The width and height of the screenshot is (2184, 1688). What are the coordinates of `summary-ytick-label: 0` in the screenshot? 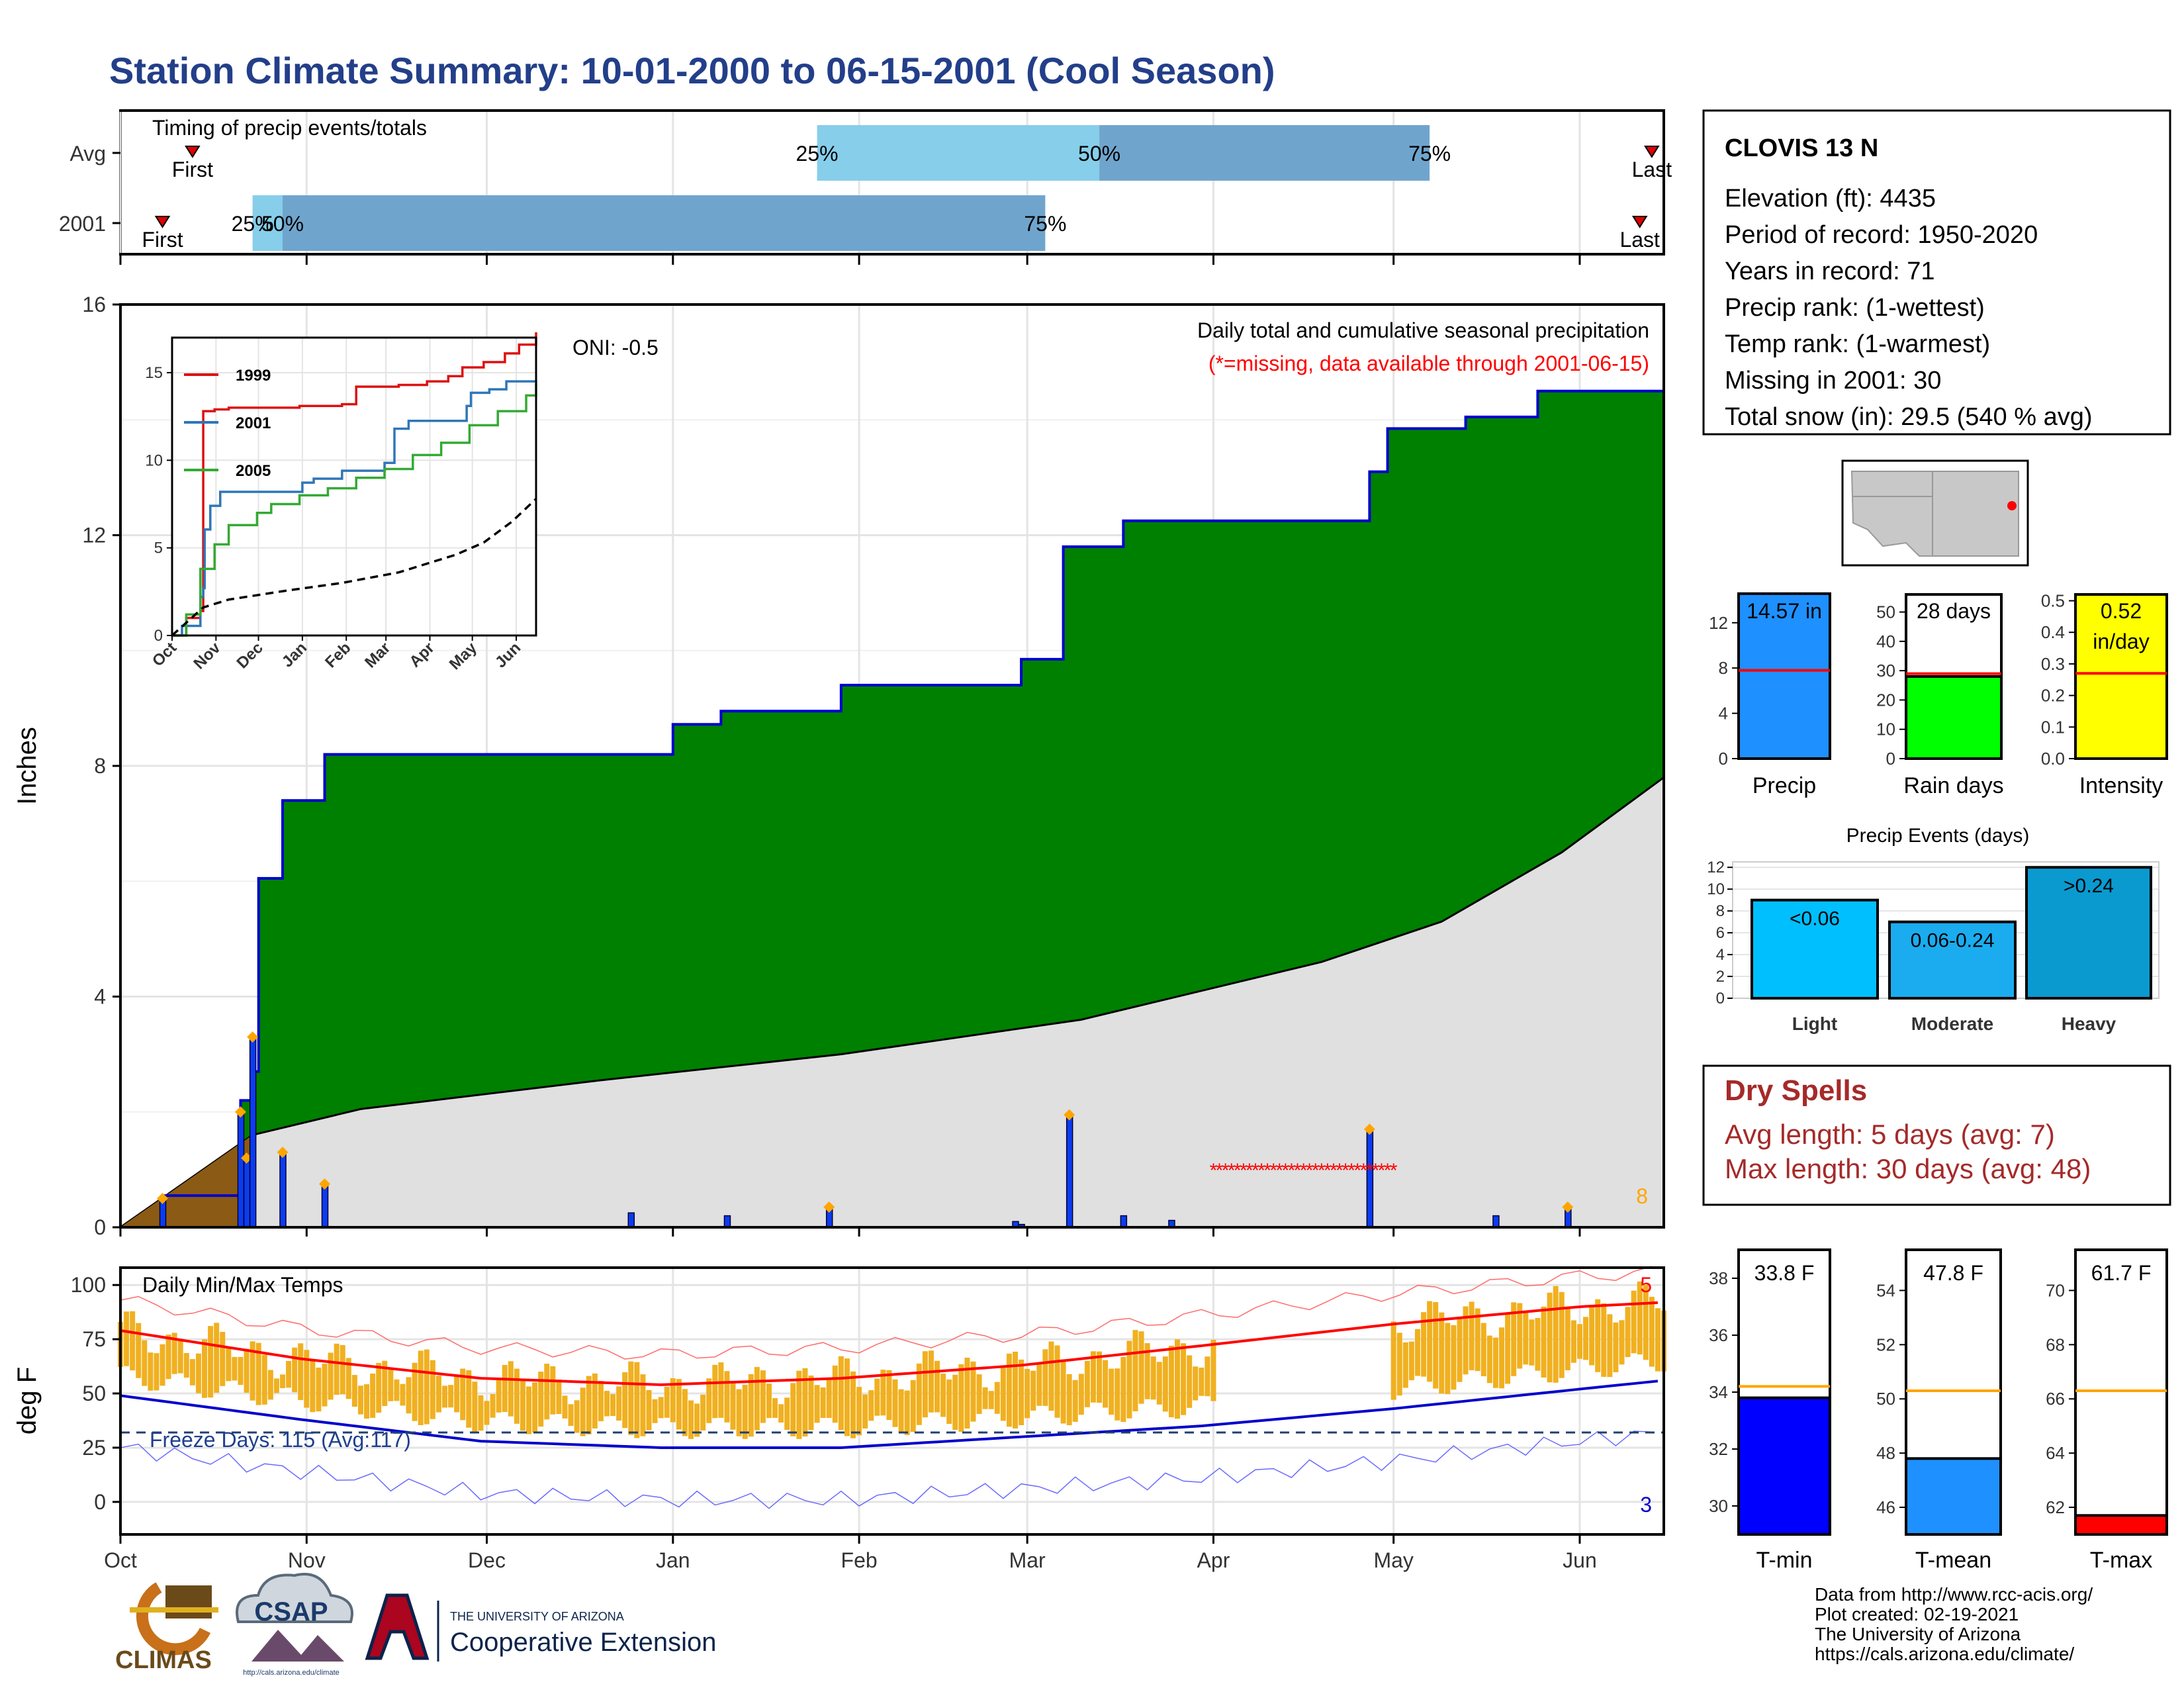 It's located at (1891, 759).